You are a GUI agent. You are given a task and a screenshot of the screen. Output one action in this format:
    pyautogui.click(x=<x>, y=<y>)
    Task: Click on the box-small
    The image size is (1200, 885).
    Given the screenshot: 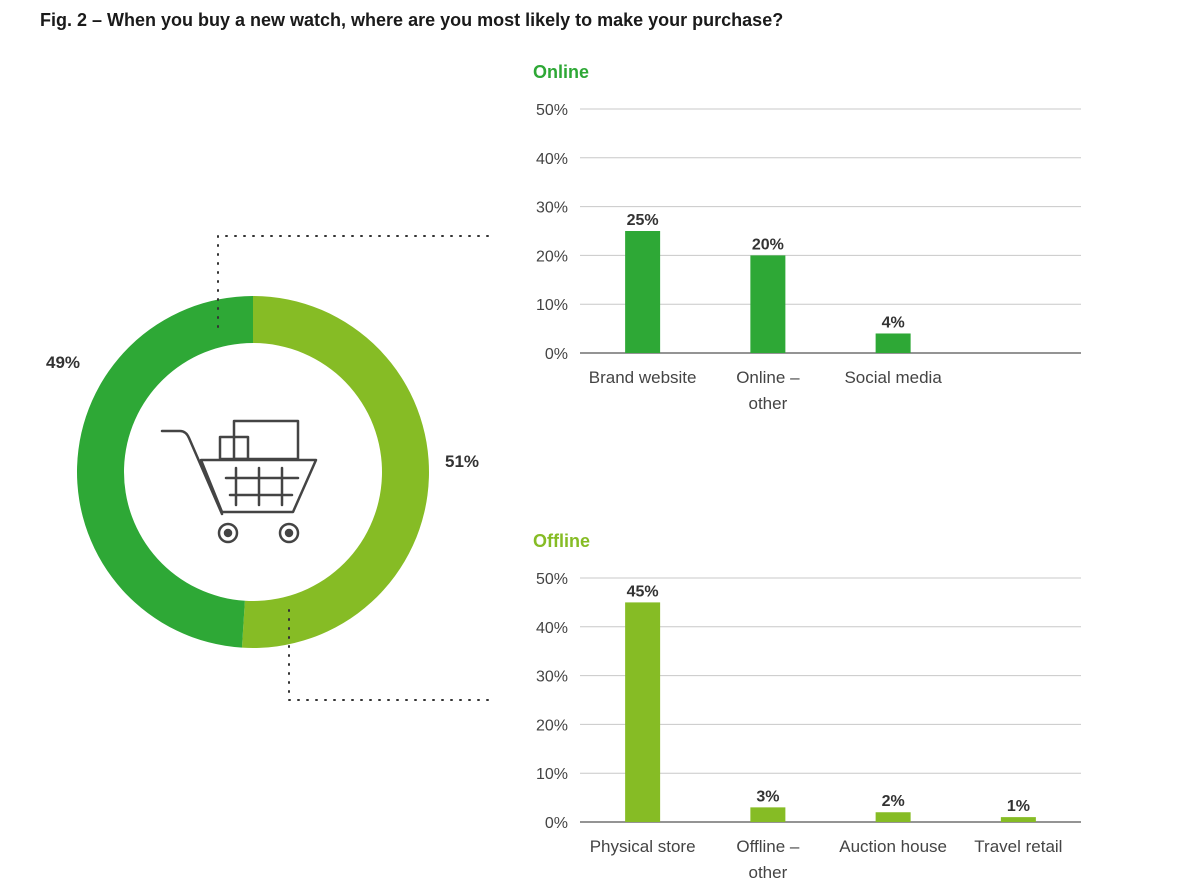 What is the action you would take?
    pyautogui.click(x=234, y=448)
    